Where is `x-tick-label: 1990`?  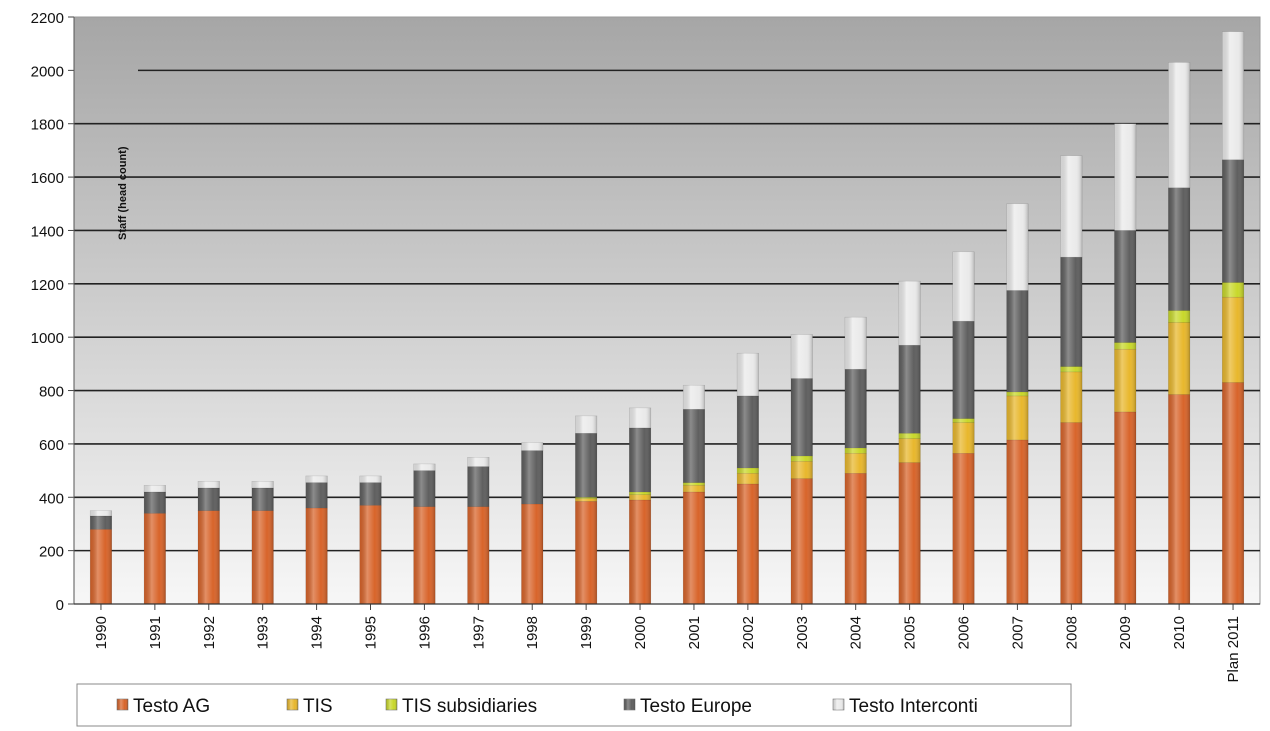 x-tick-label: 1990 is located at coordinates (101, 632).